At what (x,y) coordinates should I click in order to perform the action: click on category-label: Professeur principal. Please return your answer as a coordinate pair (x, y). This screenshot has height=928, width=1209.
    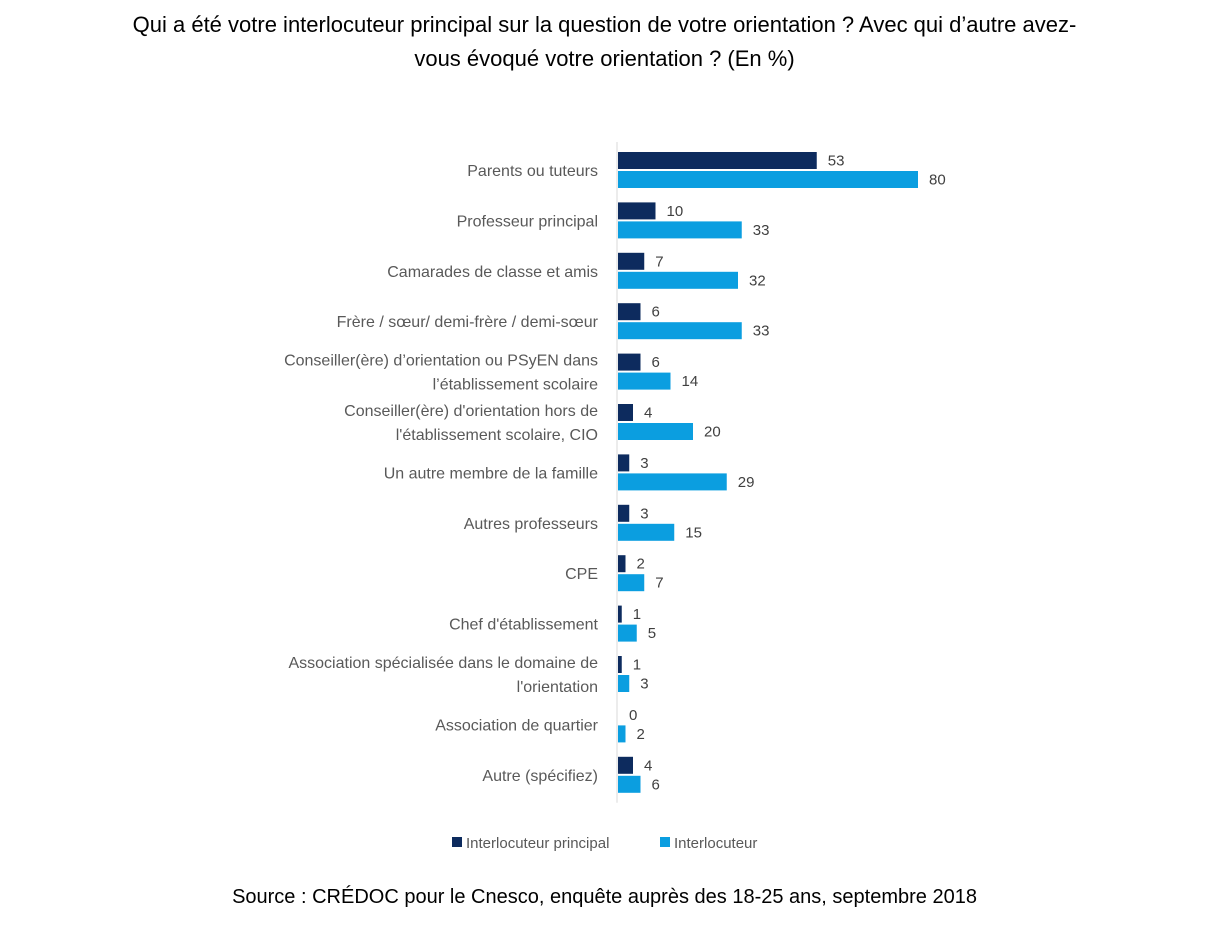
    Looking at the image, I should click on (527, 221).